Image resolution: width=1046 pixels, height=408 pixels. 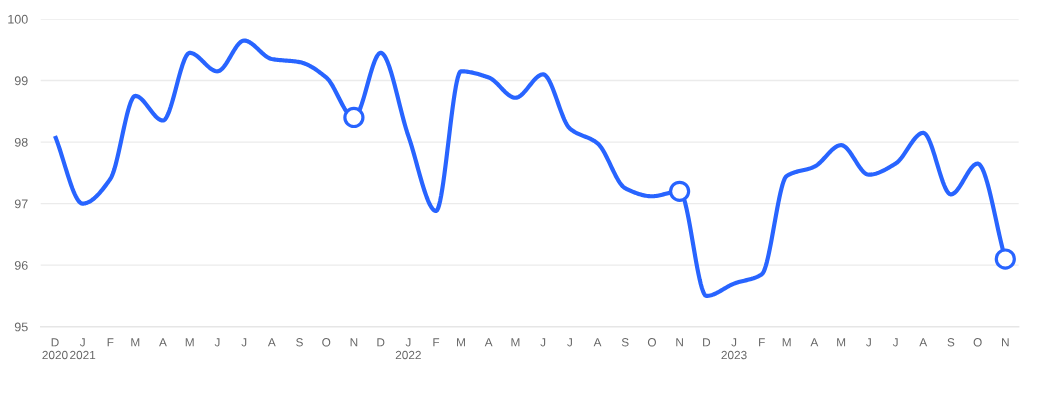 I want to click on x-tick-label: J 2022, so click(x=408, y=349).